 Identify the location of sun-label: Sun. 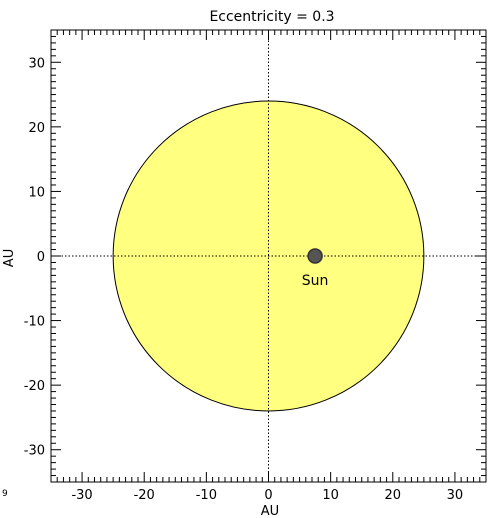
(315, 281).